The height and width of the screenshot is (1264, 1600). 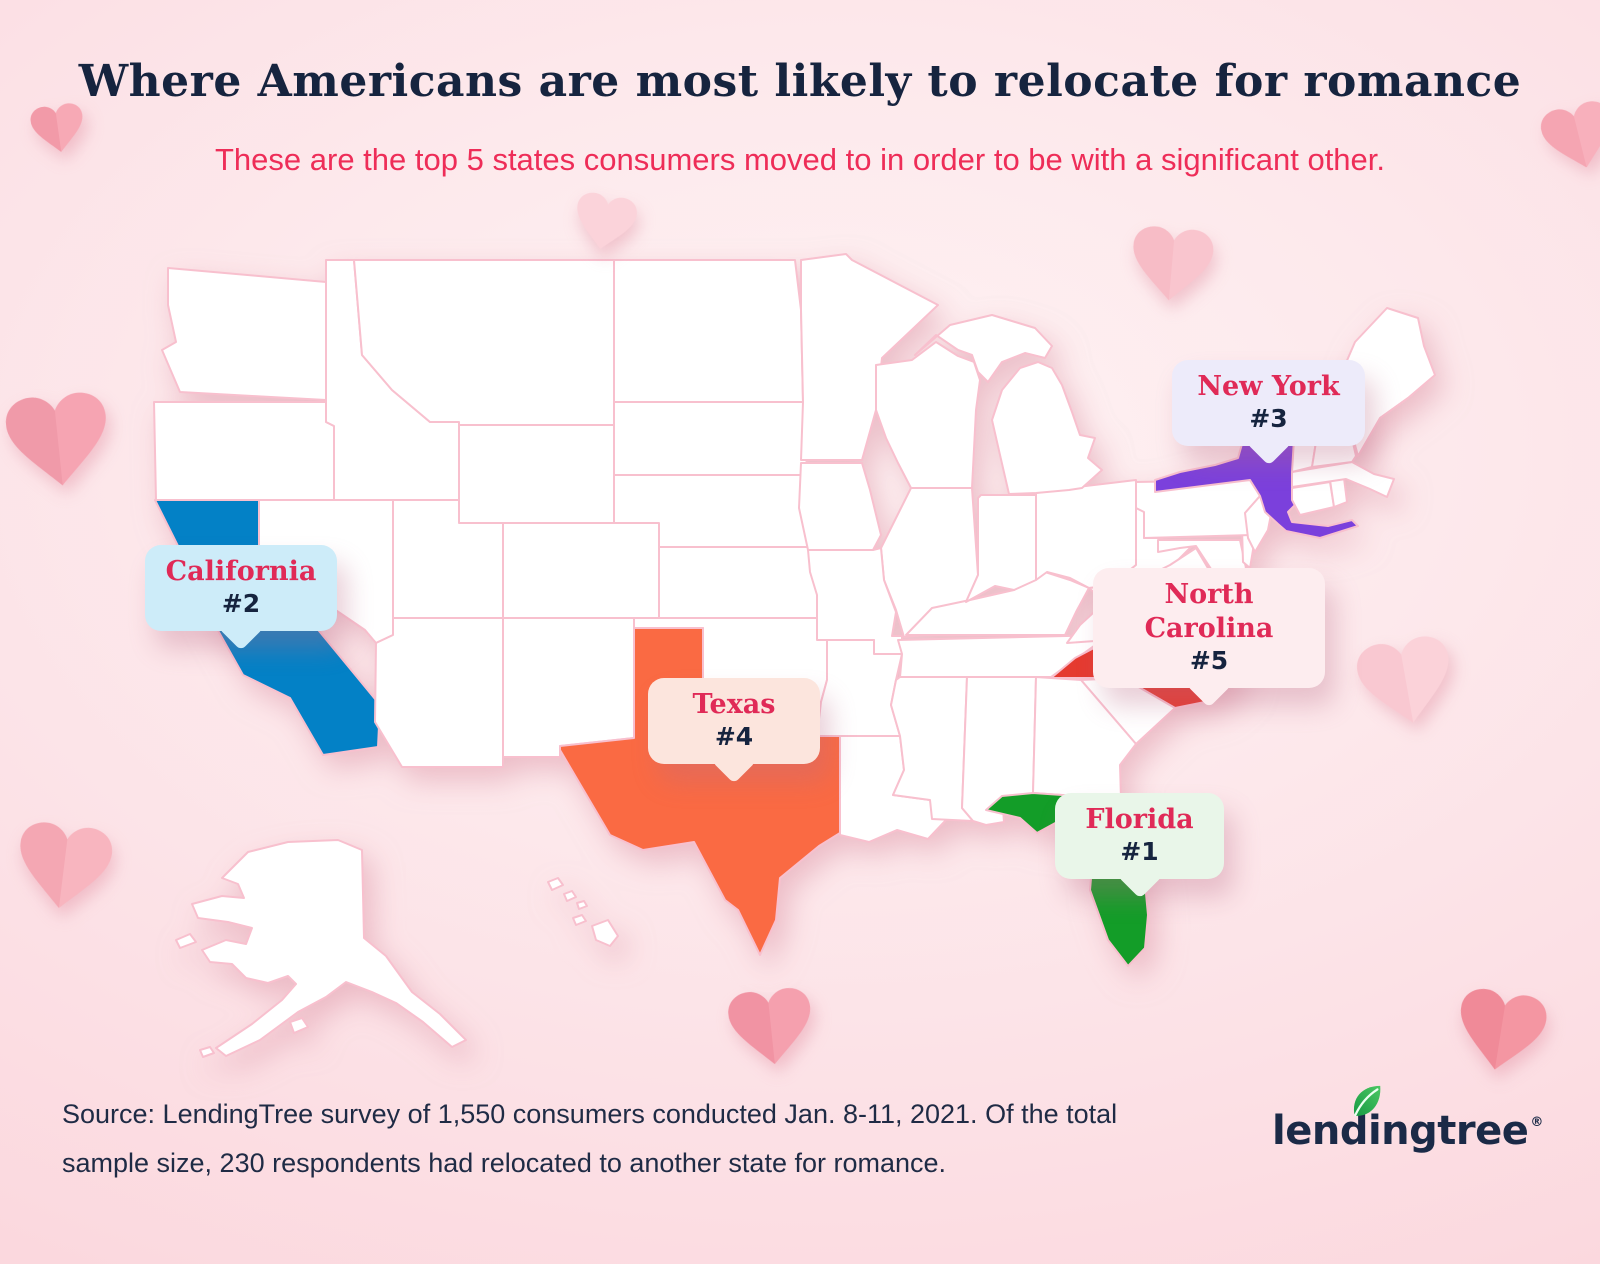 I want to click on callout-state-name: Florida, so click(x=1139, y=819).